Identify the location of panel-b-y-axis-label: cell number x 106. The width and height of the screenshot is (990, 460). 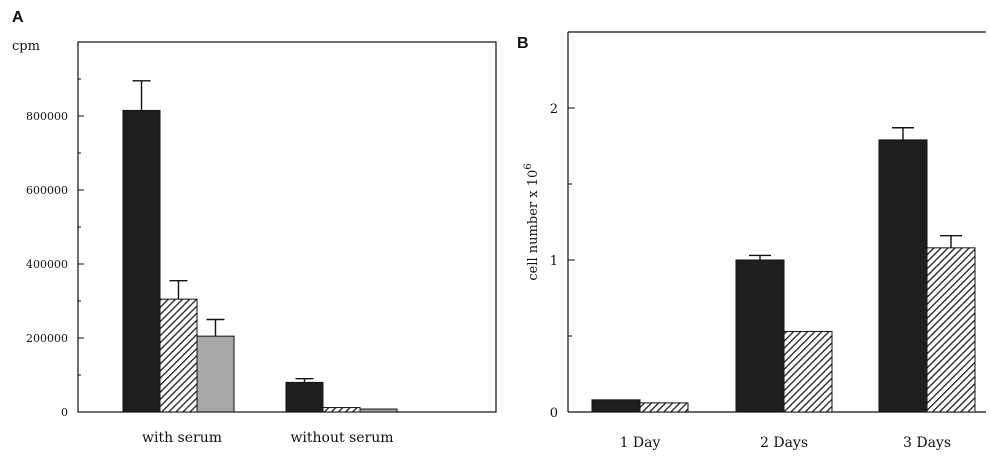
(532, 221).